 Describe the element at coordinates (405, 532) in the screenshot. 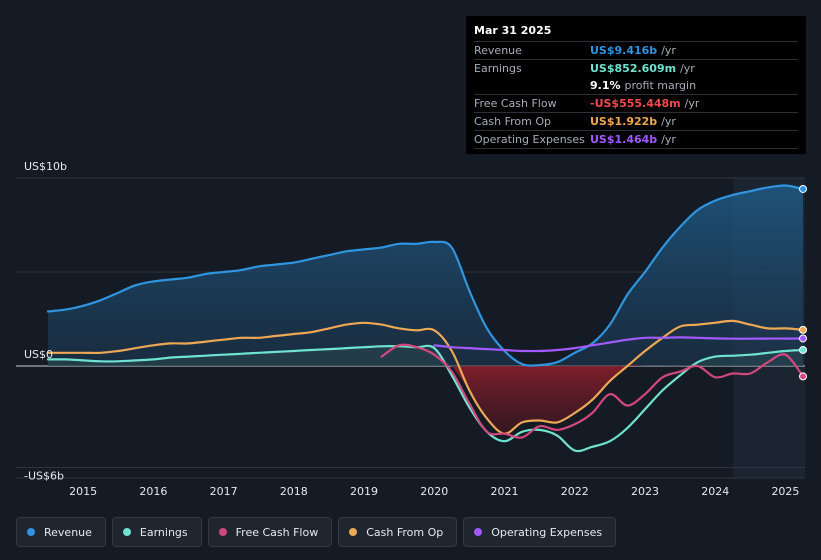

I see `legend-label: Cash From Op` at that location.